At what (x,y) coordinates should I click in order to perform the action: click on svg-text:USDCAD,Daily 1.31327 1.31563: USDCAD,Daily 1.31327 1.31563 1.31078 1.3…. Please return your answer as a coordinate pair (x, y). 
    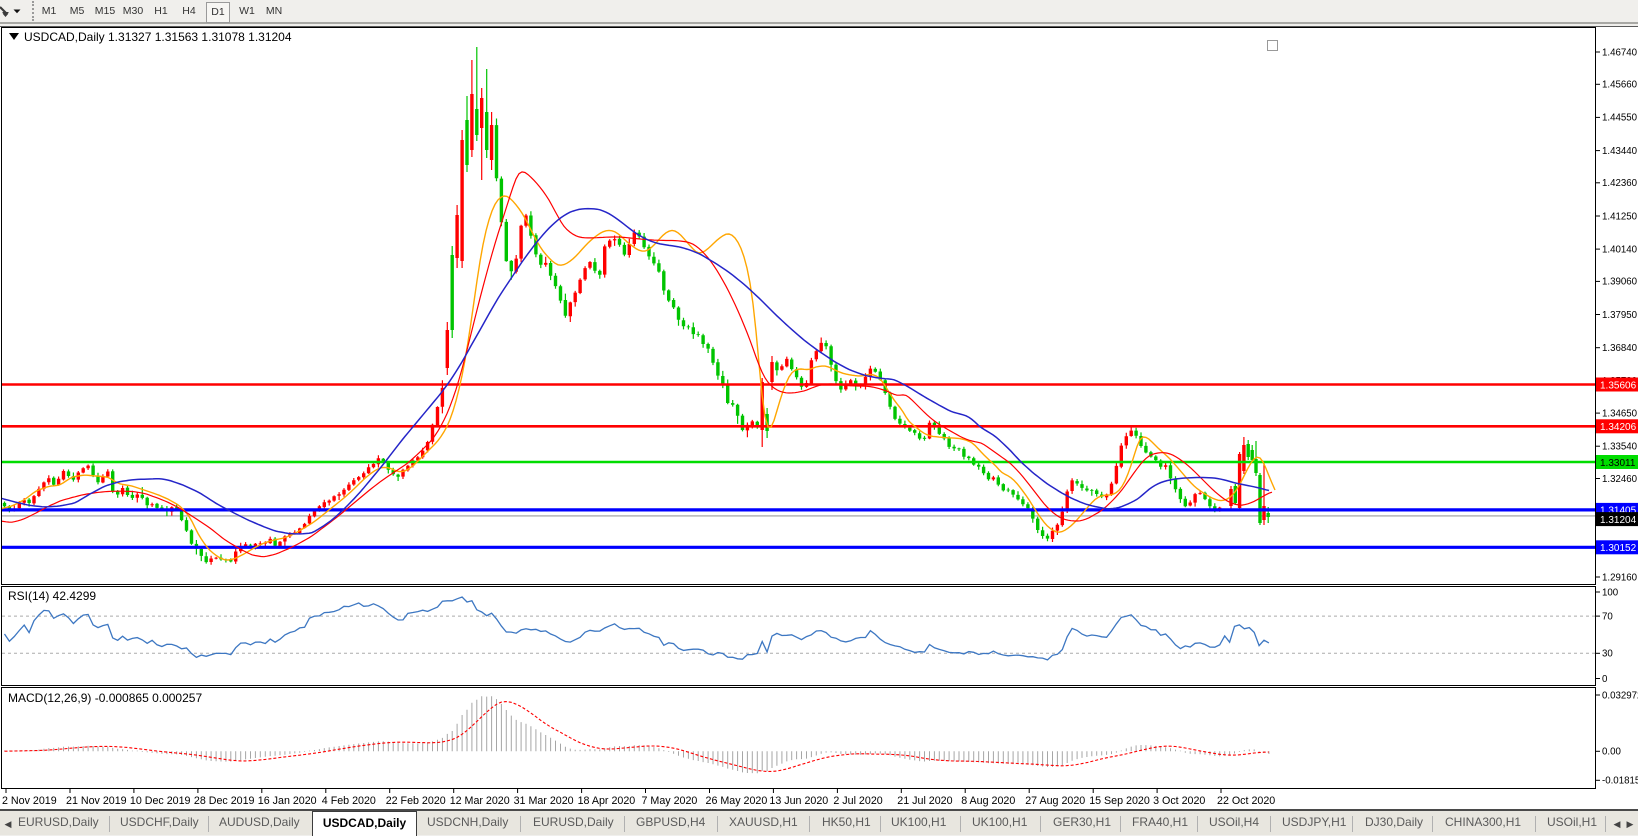
    Looking at the image, I should click on (158, 37).